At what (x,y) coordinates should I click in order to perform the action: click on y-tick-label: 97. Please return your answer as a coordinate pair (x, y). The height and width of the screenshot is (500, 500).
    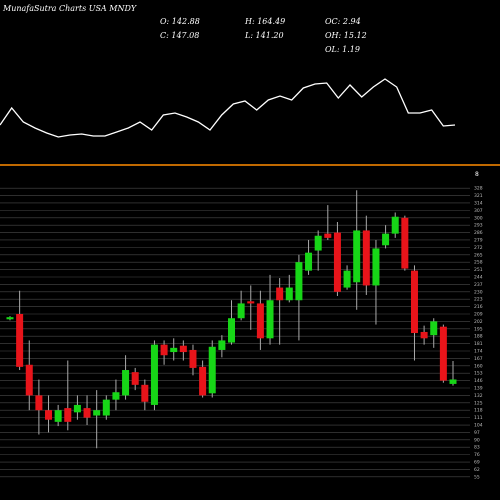
    Looking at the image, I should click on (477, 433).